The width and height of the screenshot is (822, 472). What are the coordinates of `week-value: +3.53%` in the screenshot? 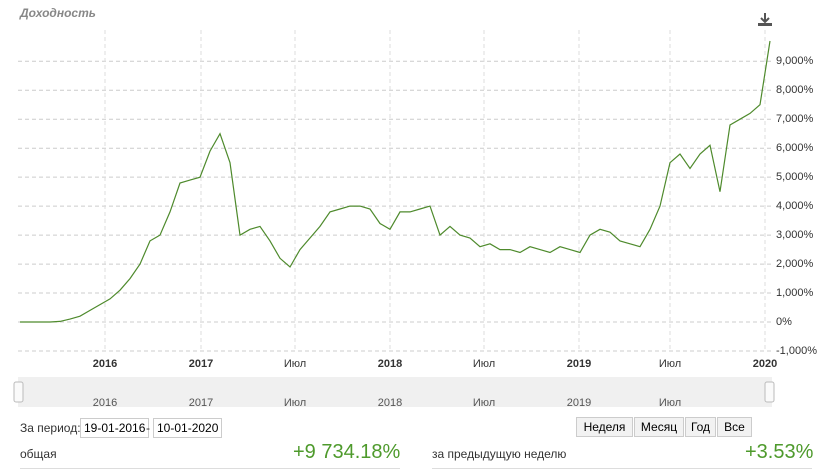 It's located at (779, 452).